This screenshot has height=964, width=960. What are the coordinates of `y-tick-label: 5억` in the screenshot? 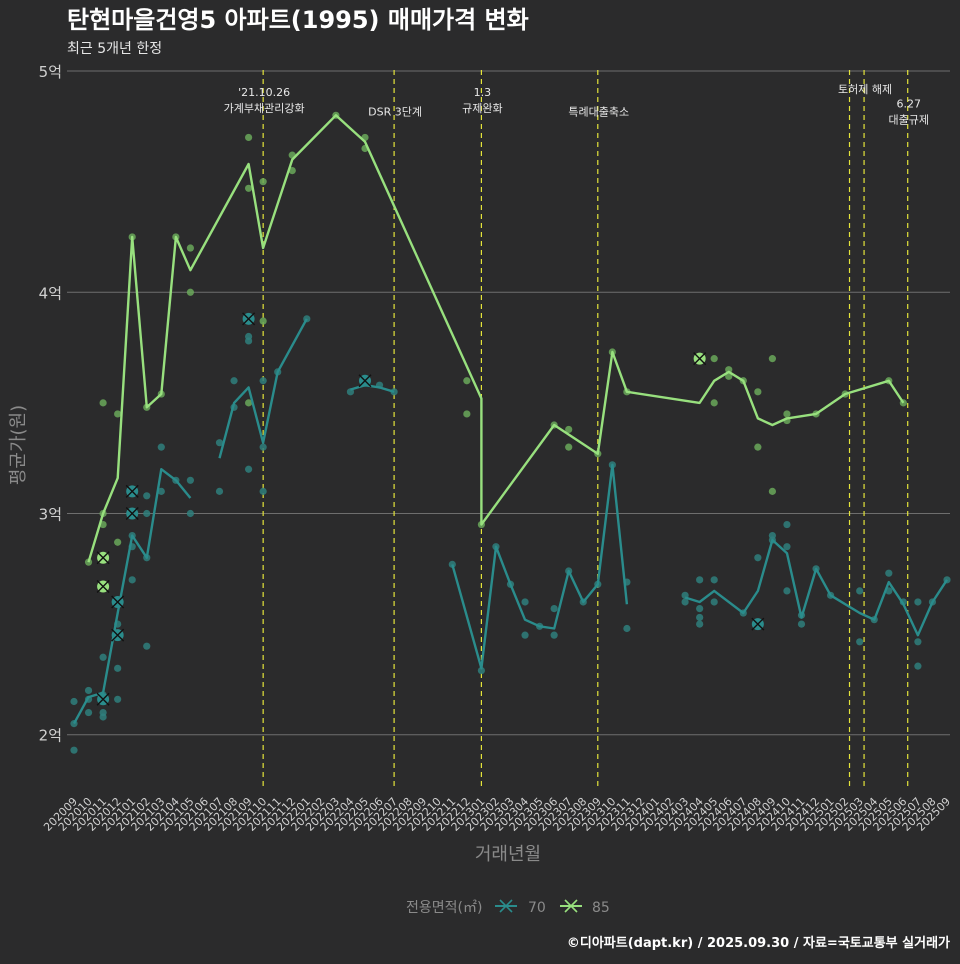 It's located at (50, 72).